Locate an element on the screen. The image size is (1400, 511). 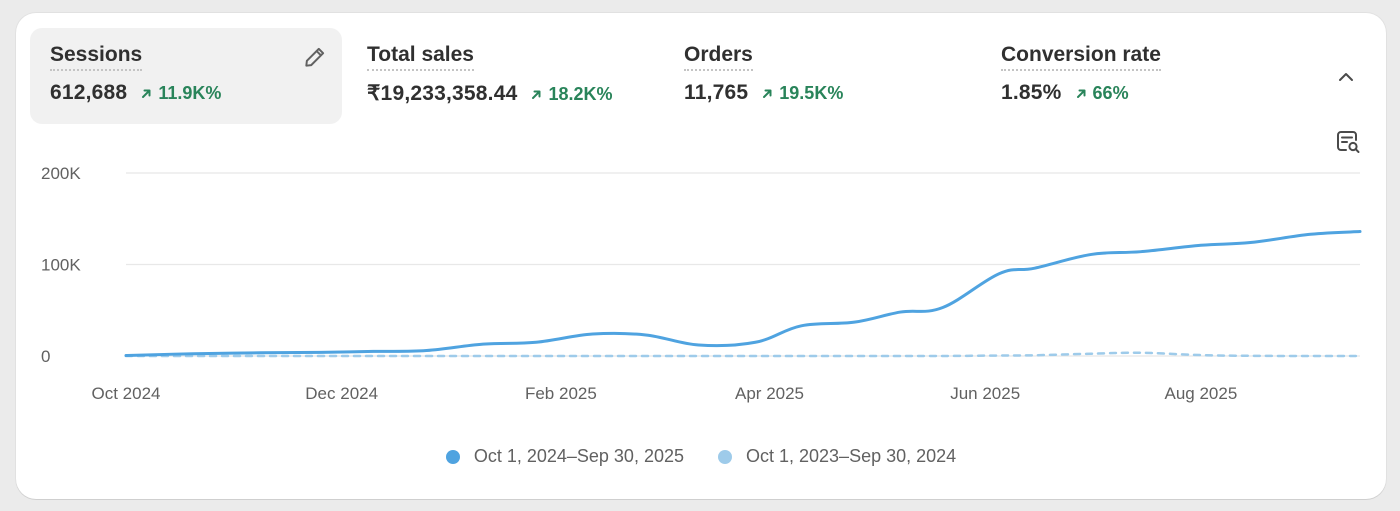
legend-dot-previous is located at coordinates (725, 456).